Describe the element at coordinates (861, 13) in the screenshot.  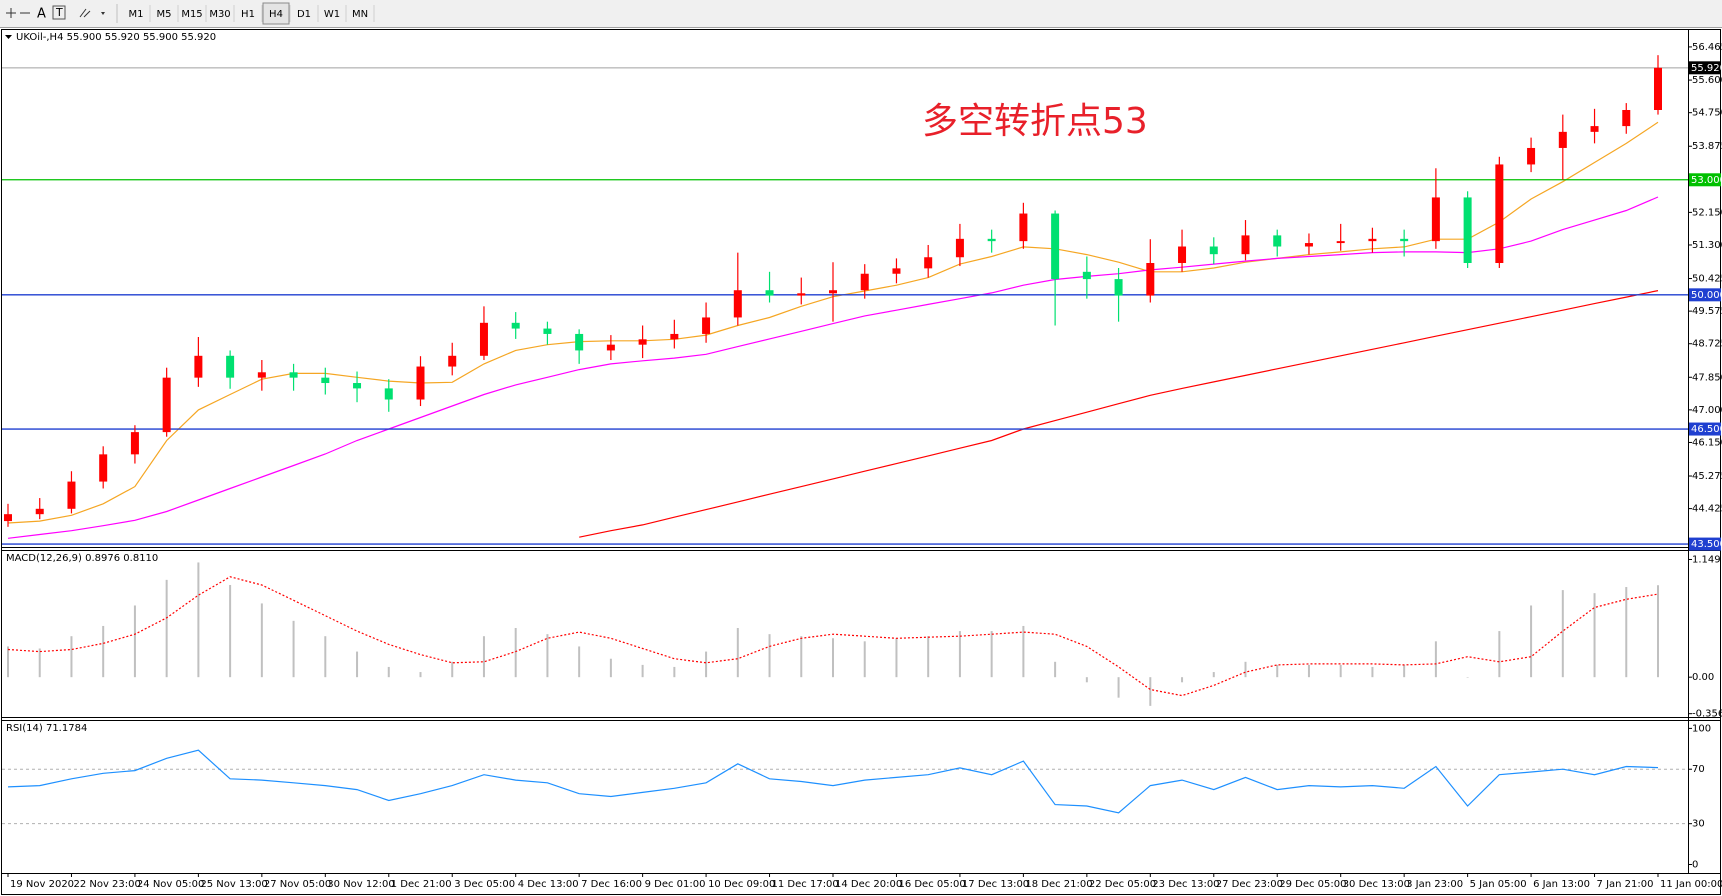
I see `toolbar-bg` at that location.